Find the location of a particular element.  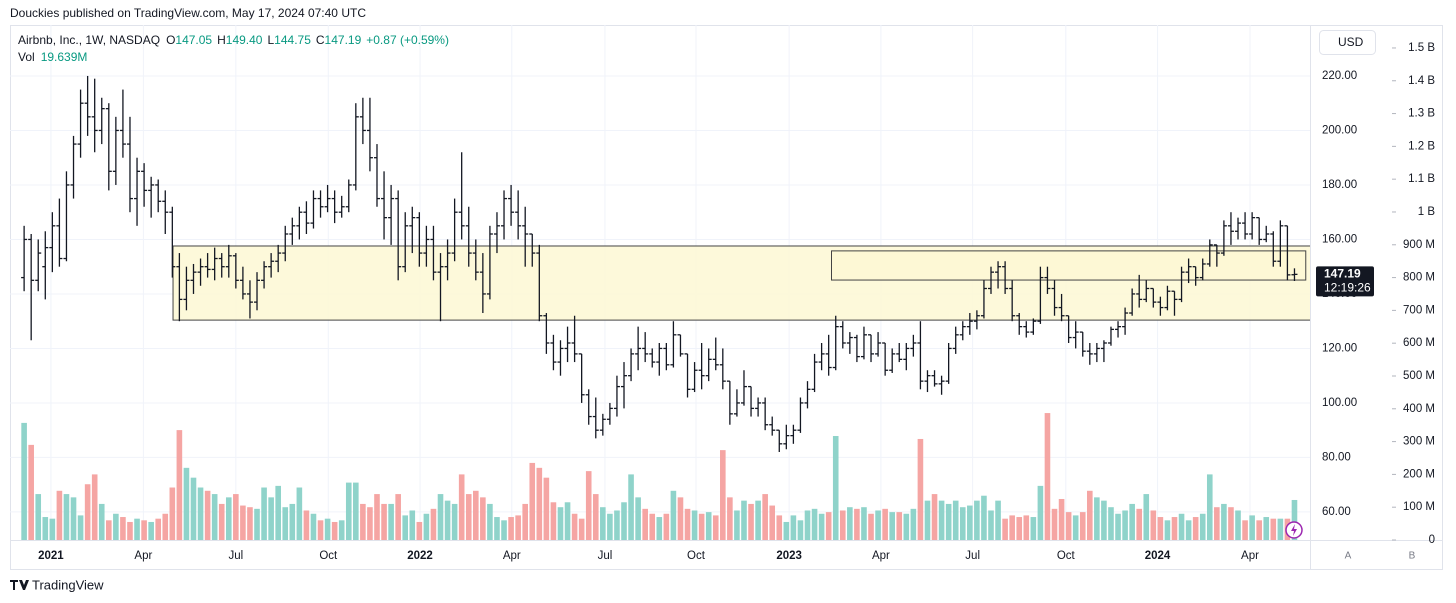

x-tick-label: Oct is located at coordinates (696, 556).